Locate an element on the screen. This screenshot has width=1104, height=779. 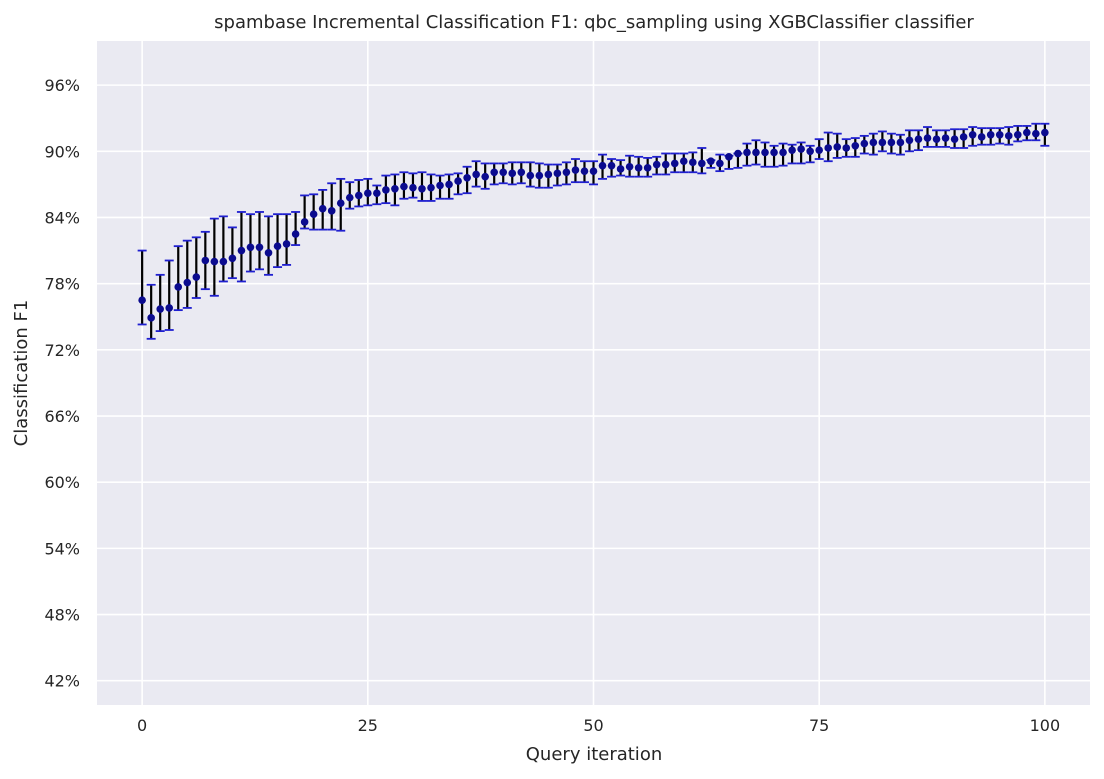
y-tick-label: 84% is located at coordinates (62, 217).